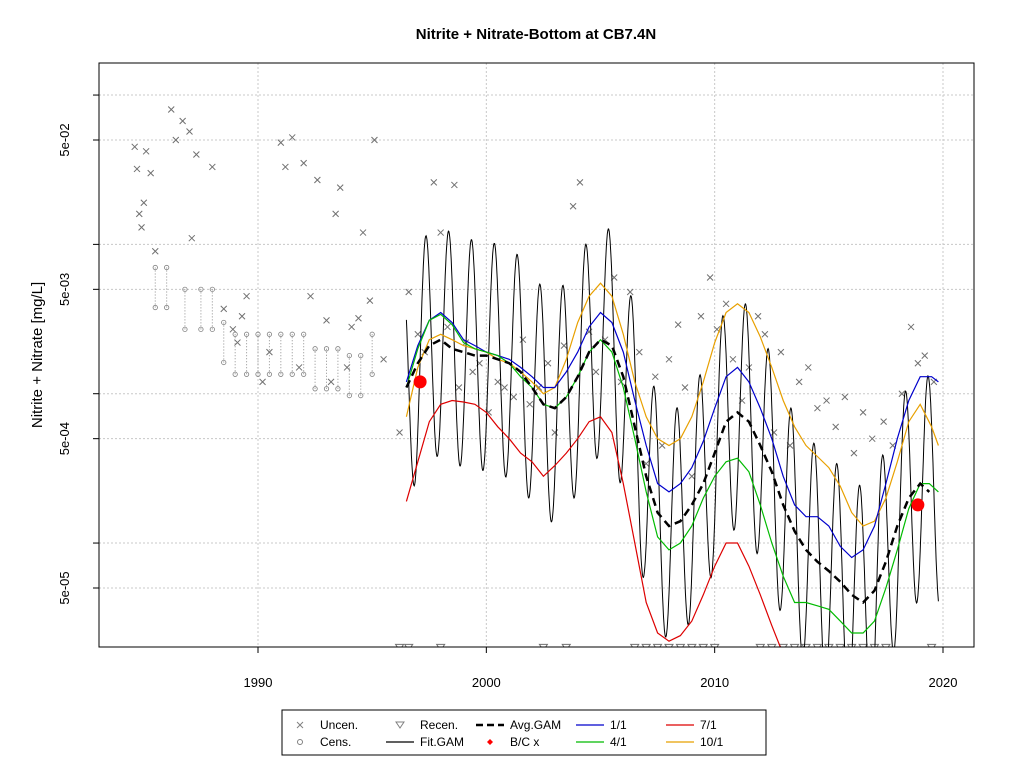  I want to click on x-tick-label: 2010, so click(714, 682).